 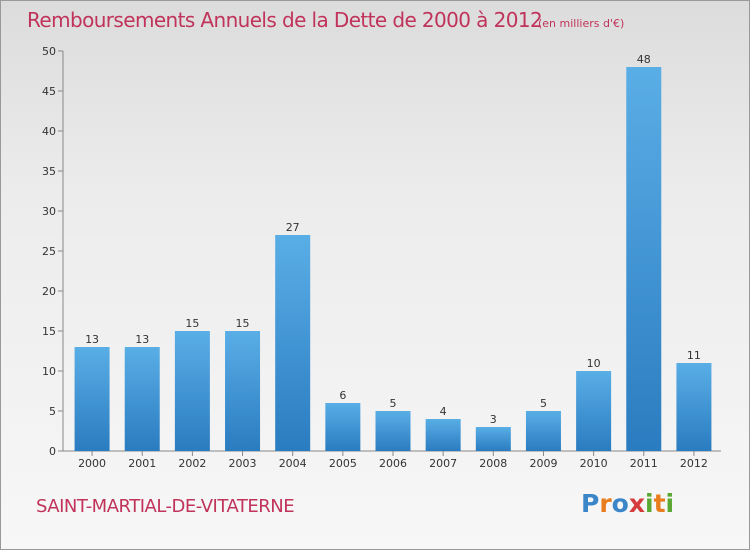 What do you see at coordinates (293, 343) in the screenshot?
I see `bar-2004` at bounding box center [293, 343].